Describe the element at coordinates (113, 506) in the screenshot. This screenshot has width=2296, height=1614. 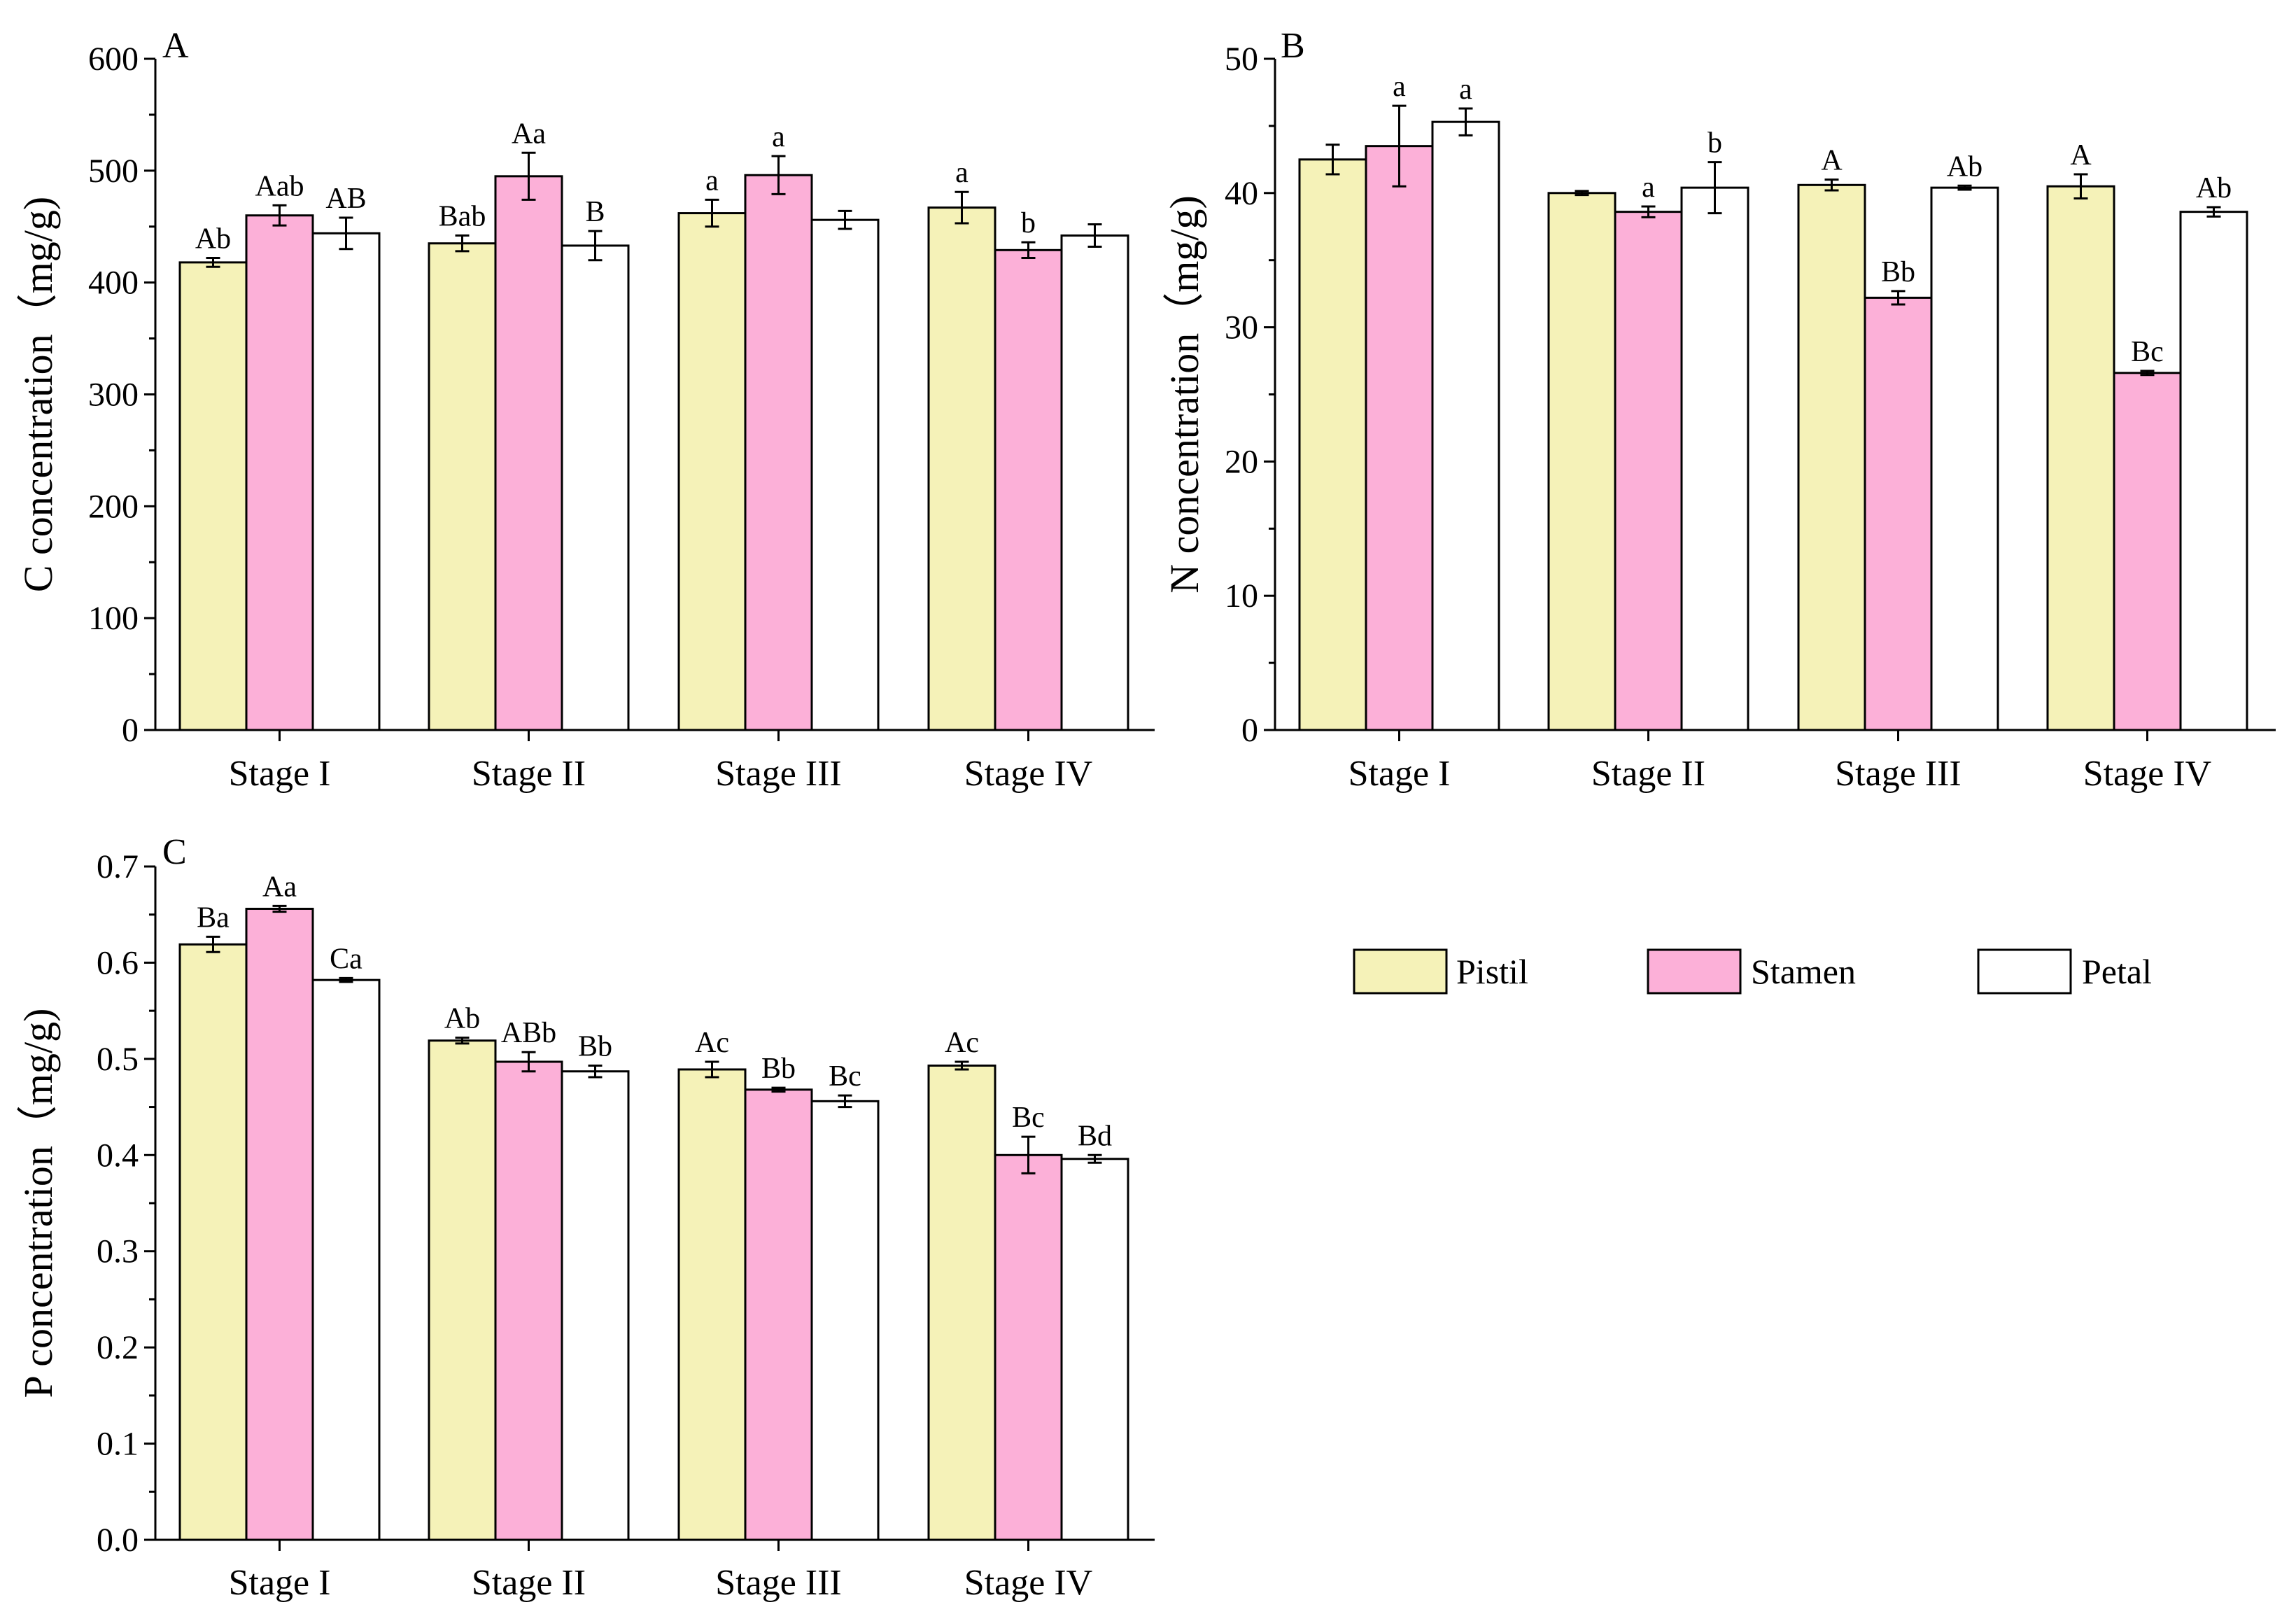
I see `panel-a-y-tick-label: 200` at that location.